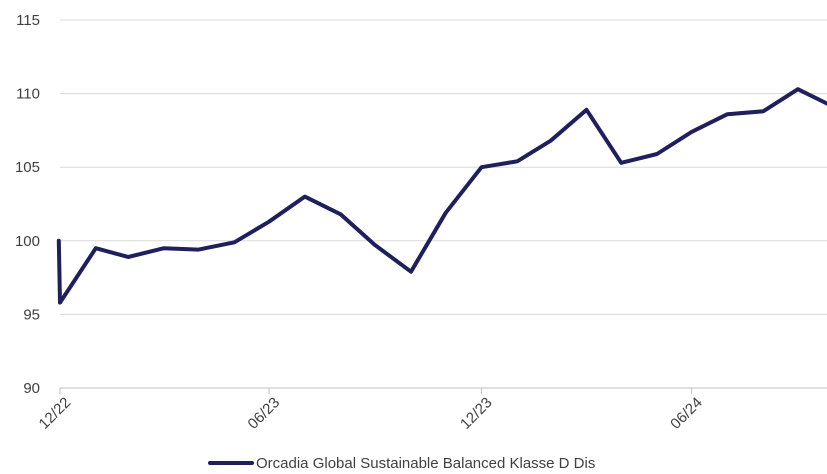  I want to click on y-tick-label: 110, so click(28, 94).